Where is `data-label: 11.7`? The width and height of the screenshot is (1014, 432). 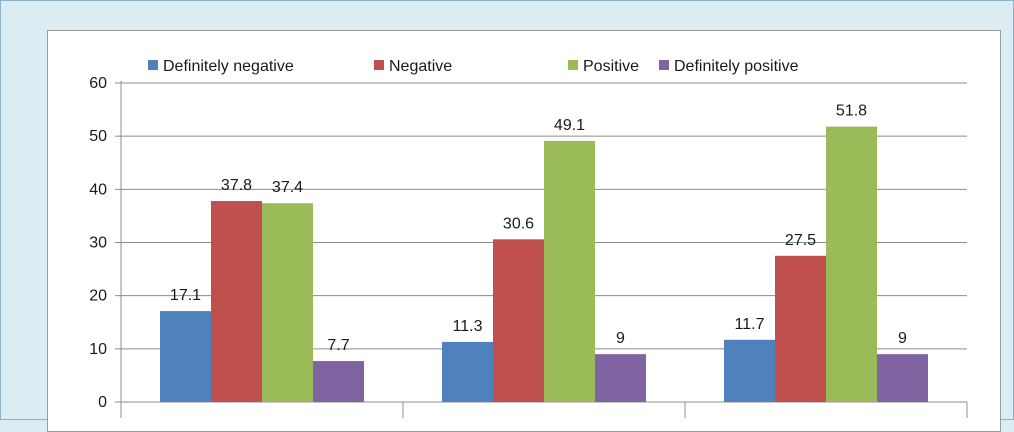 data-label: 11.7 is located at coordinates (750, 324).